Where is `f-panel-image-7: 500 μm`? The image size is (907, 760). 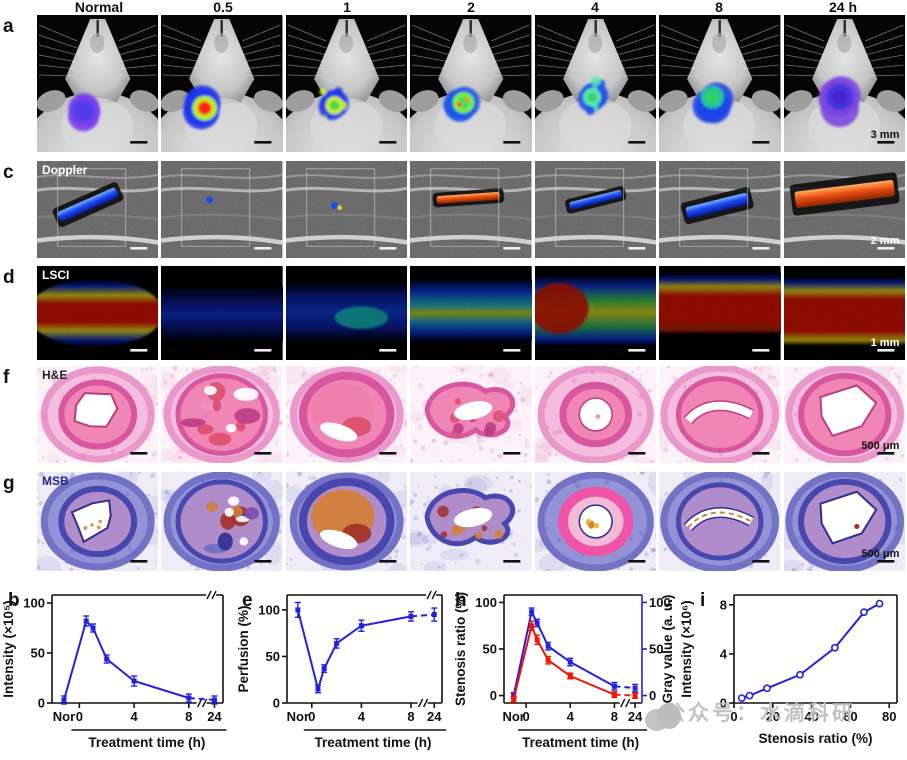
f-panel-image-7: 500 μm is located at coordinates (844, 414).